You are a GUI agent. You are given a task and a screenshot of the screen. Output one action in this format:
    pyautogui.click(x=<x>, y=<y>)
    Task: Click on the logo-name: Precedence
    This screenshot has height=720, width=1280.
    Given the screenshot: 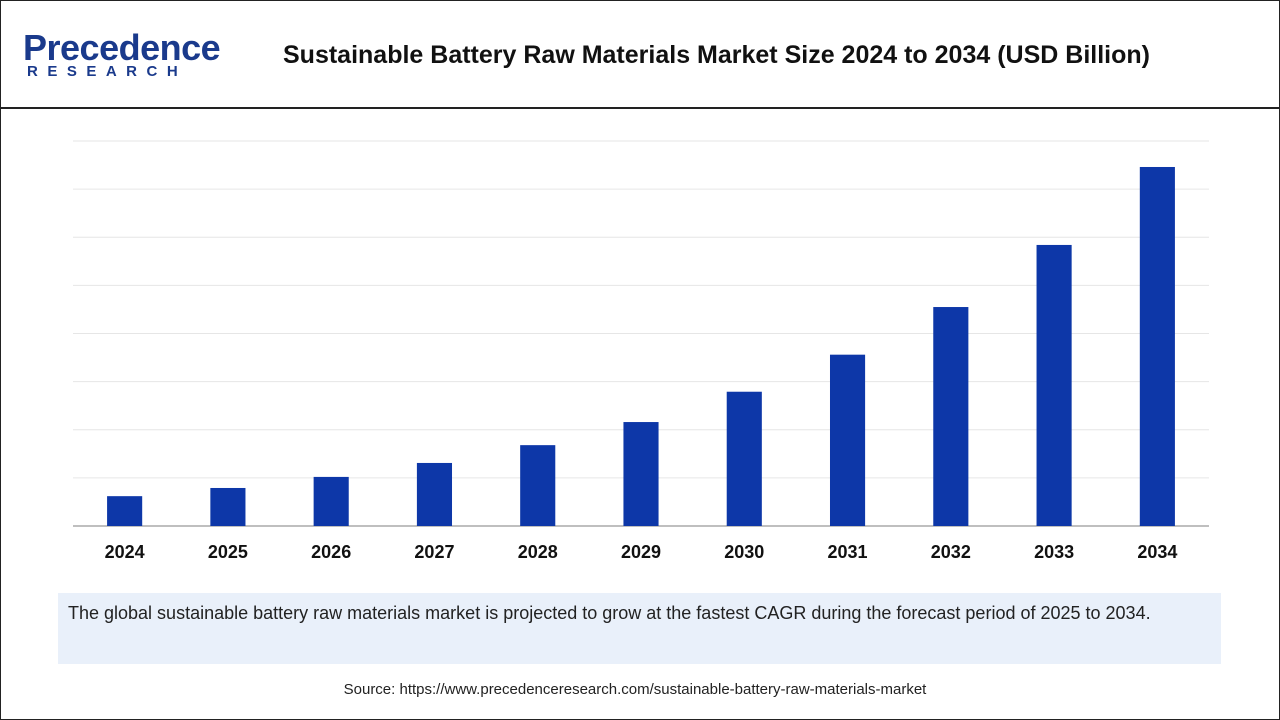 What is the action you would take?
    pyautogui.click(x=122, y=47)
    